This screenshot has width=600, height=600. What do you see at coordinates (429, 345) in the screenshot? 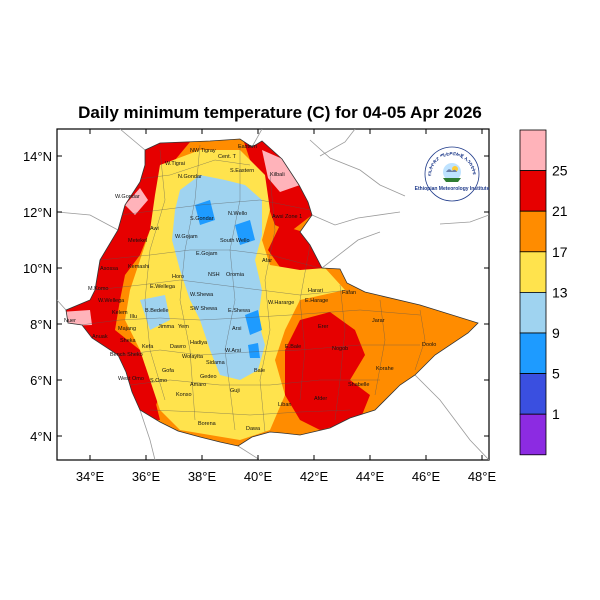
I see `region-label: Doolo` at bounding box center [429, 345].